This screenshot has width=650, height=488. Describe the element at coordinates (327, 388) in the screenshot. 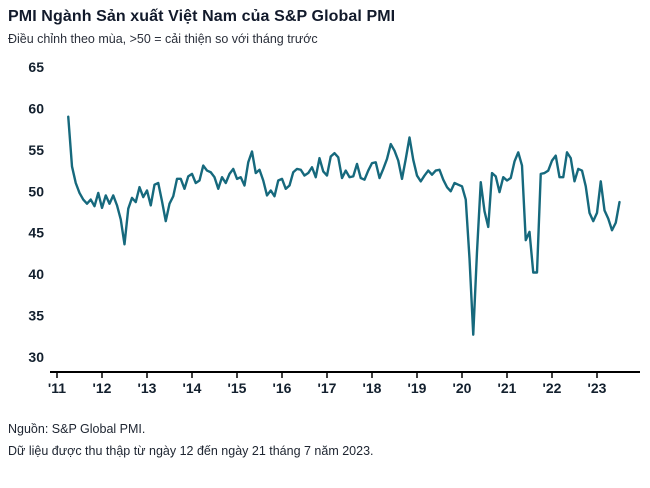

I see `x-tick-label: '17` at that location.